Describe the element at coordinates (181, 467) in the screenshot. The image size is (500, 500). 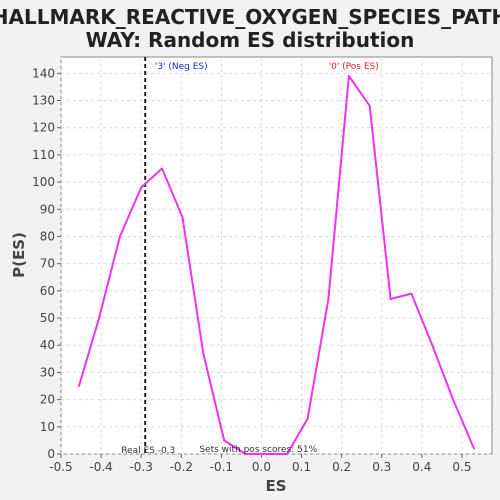
I see `x-tick-label: -0.2` at that location.